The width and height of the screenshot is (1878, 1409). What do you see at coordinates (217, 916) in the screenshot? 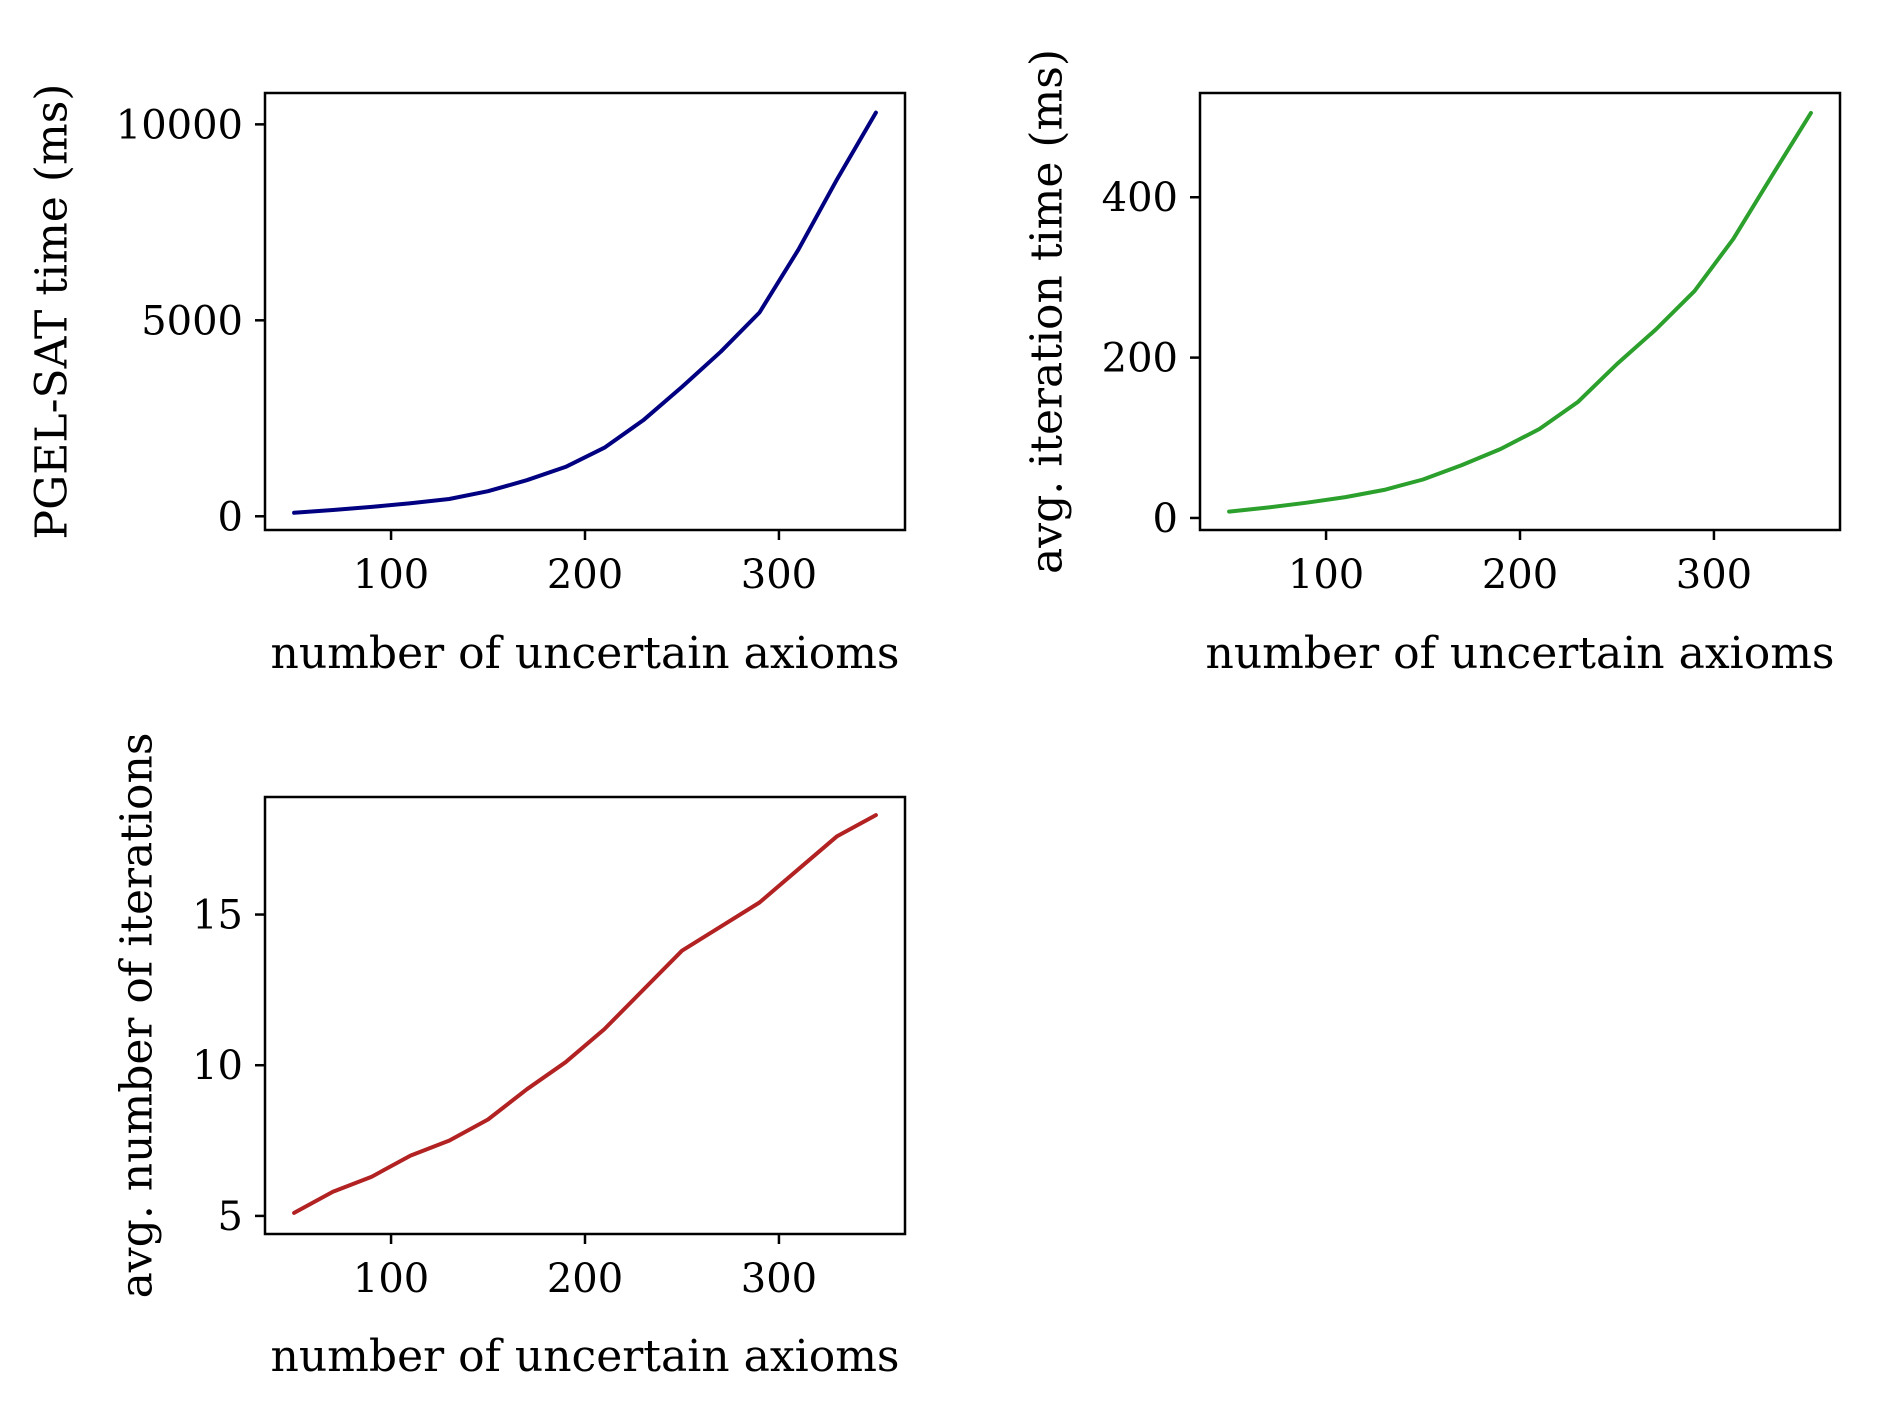
I see `y-tick-label: 15` at bounding box center [217, 916].